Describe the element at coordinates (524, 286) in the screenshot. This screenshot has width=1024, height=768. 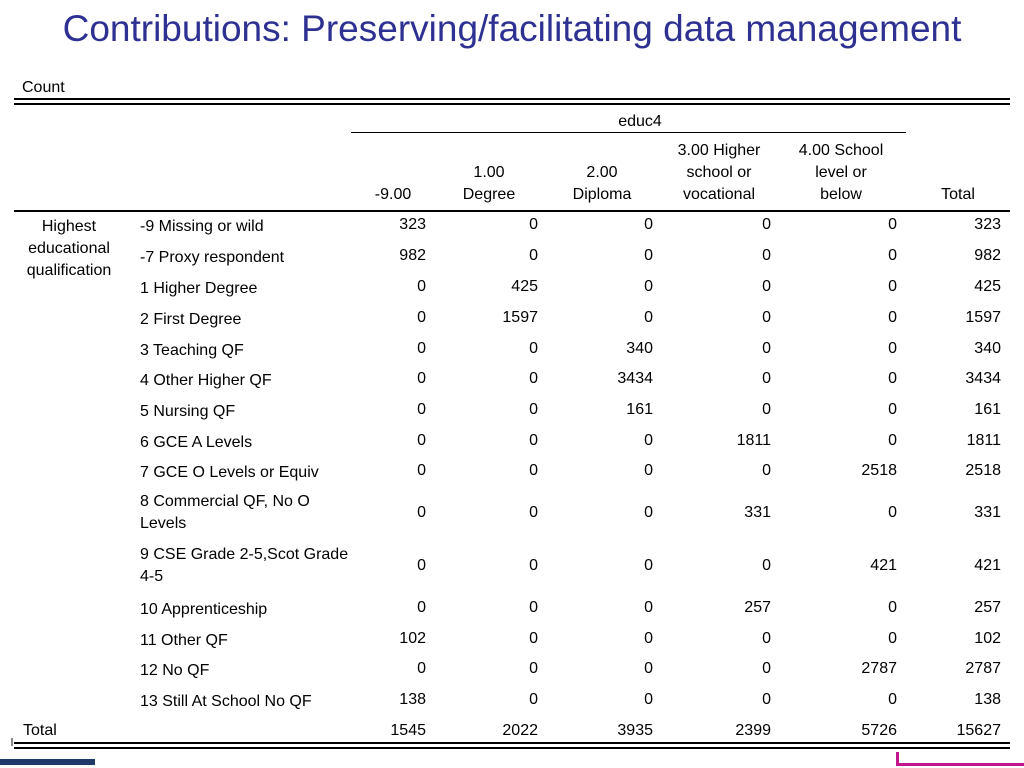
I see `table-cell: 425` at that location.